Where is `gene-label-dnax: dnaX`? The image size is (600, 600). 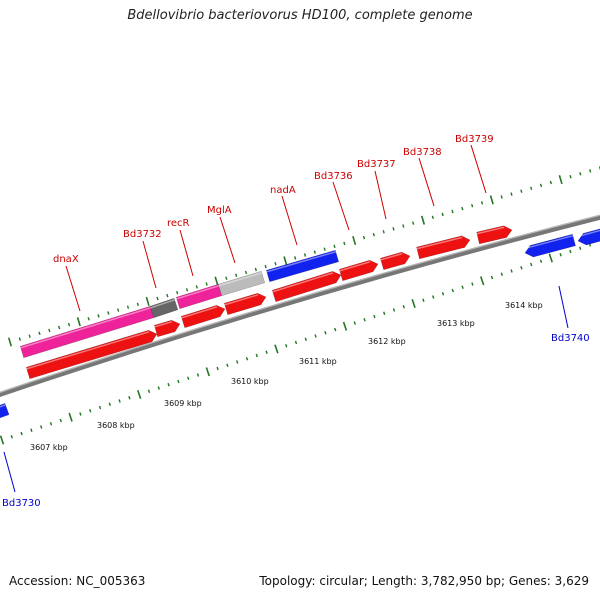 gene-label-dnax: dnaX is located at coordinates (67, 283).